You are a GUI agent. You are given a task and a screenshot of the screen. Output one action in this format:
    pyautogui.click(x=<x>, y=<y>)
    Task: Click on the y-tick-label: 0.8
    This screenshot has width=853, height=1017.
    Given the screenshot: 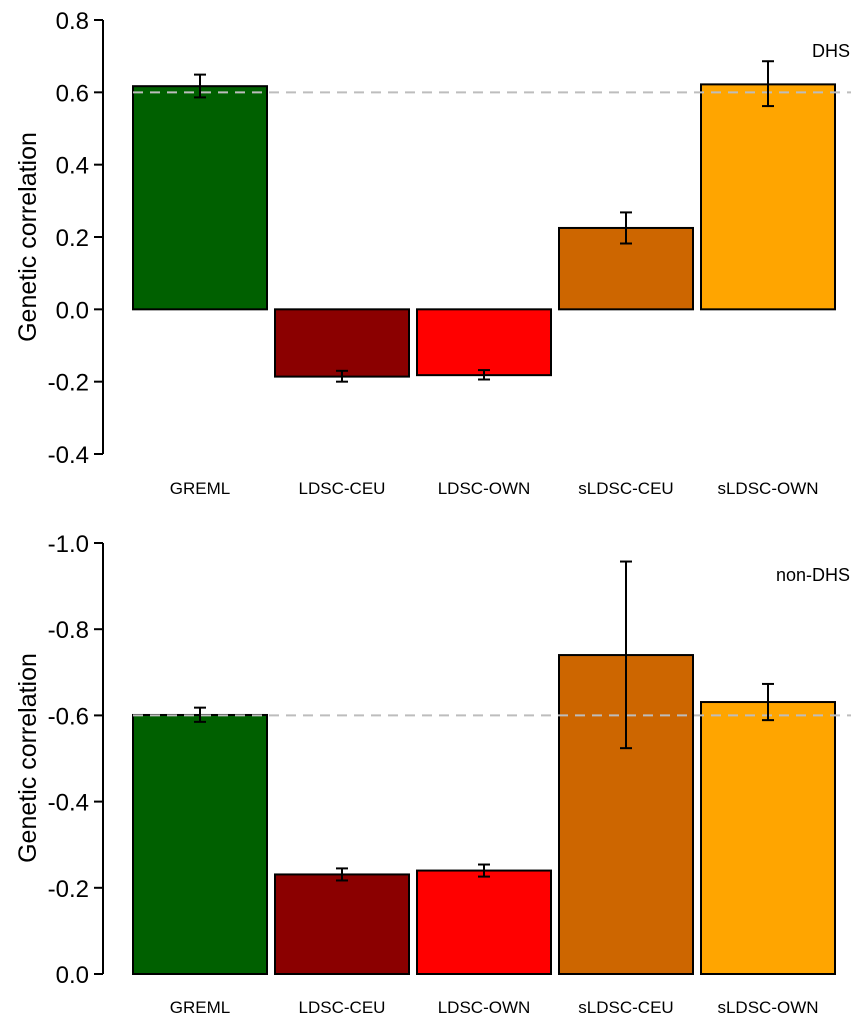 What is the action you would take?
    pyautogui.click(x=72, y=21)
    